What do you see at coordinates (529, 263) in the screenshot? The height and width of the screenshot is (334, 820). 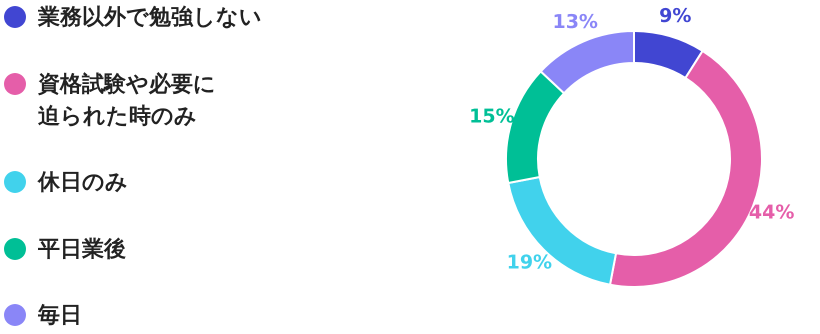 I see `data-label: 19%` at bounding box center [529, 263].